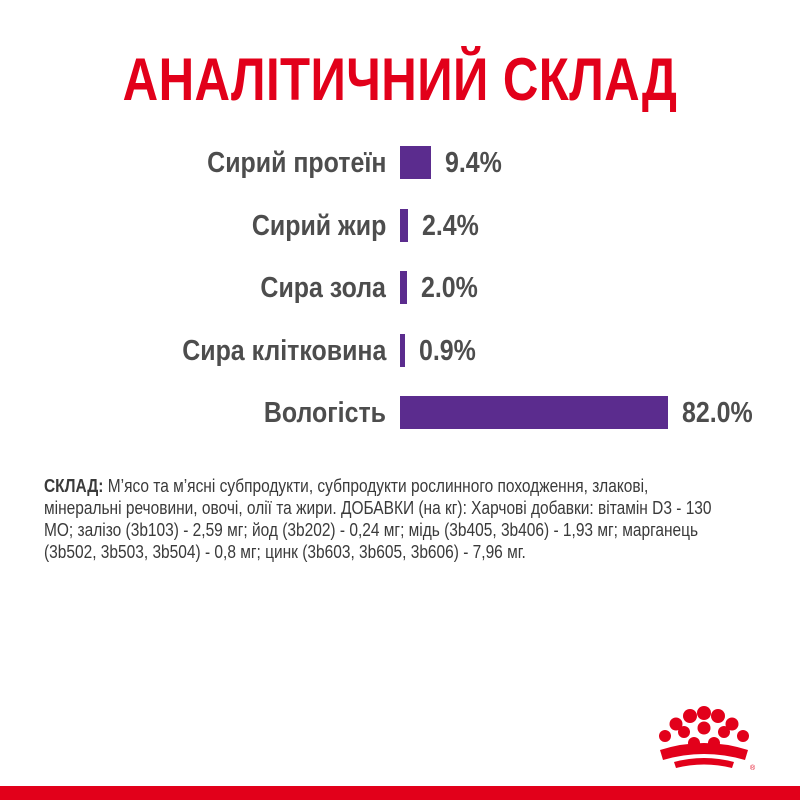  Describe the element at coordinates (296, 163) in the screenshot. I see `category-label: Сирий протеїн` at that location.